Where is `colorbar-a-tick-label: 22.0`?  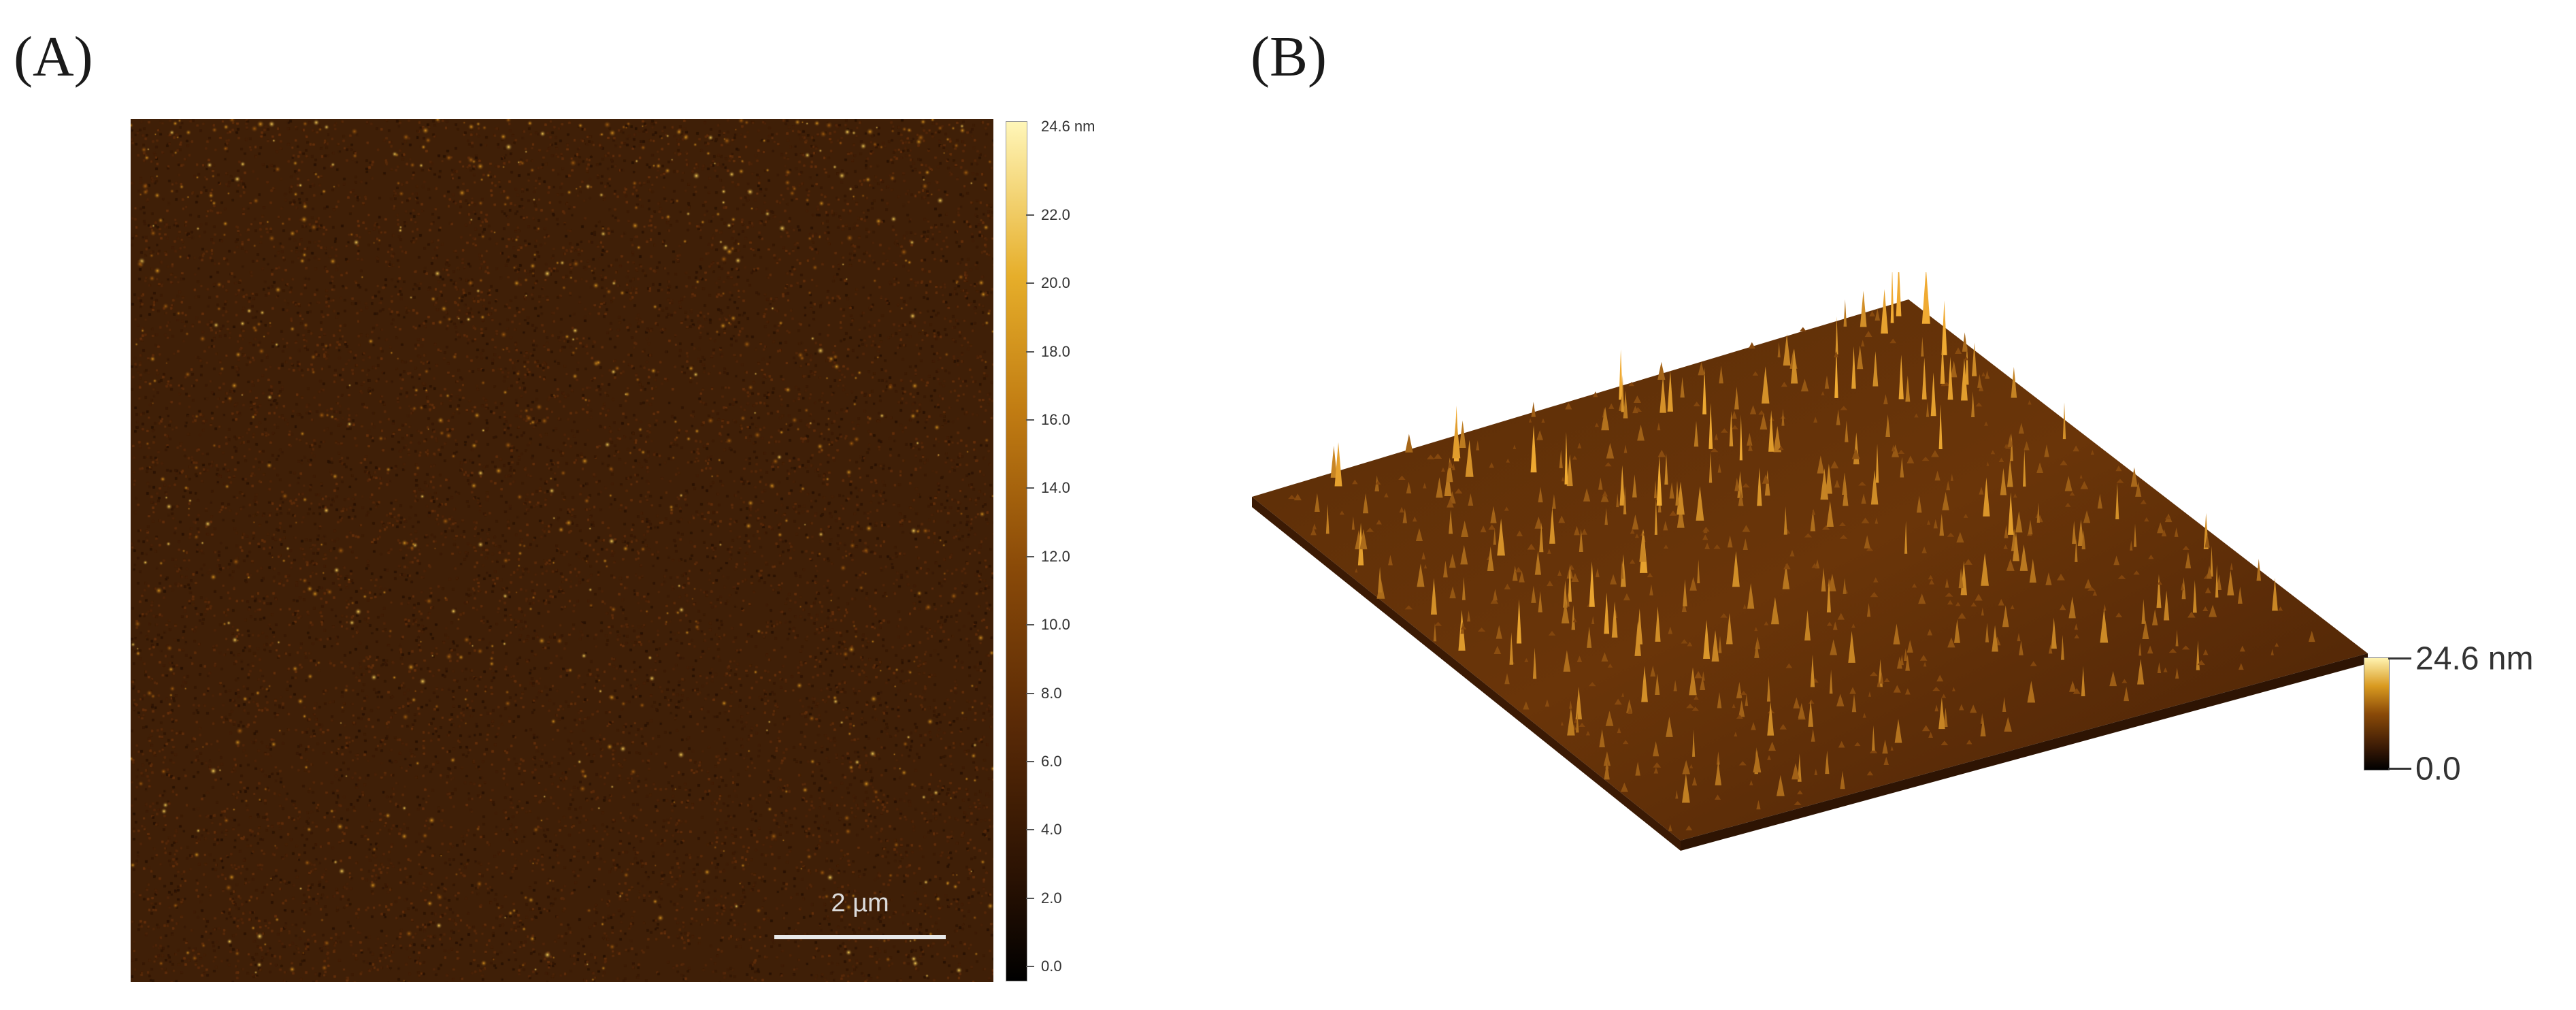
colorbar-a-tick-label: 22.0 is located at coordinates (1056, 215).